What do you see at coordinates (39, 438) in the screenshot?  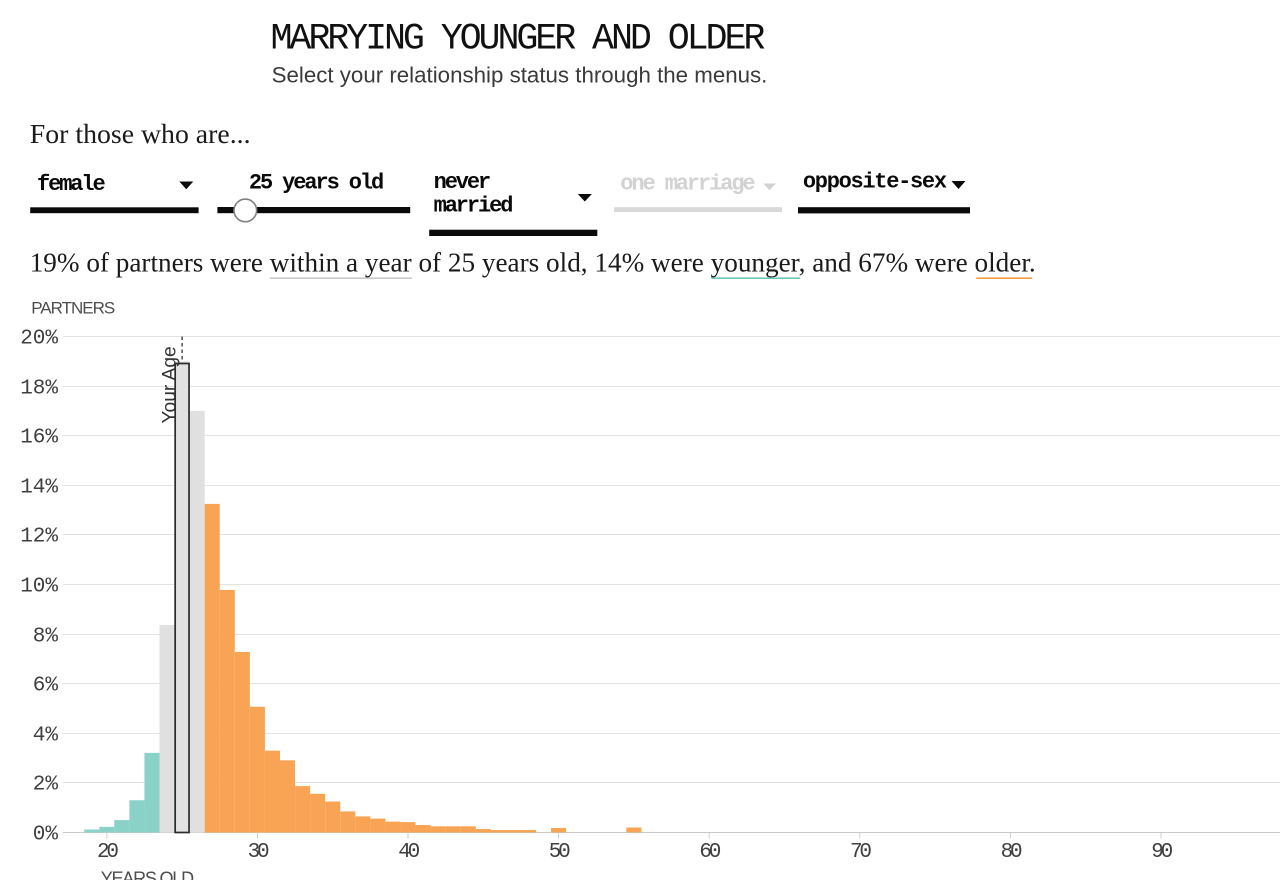 I see `svg-text: 16%` at bounding box center [39, 438].